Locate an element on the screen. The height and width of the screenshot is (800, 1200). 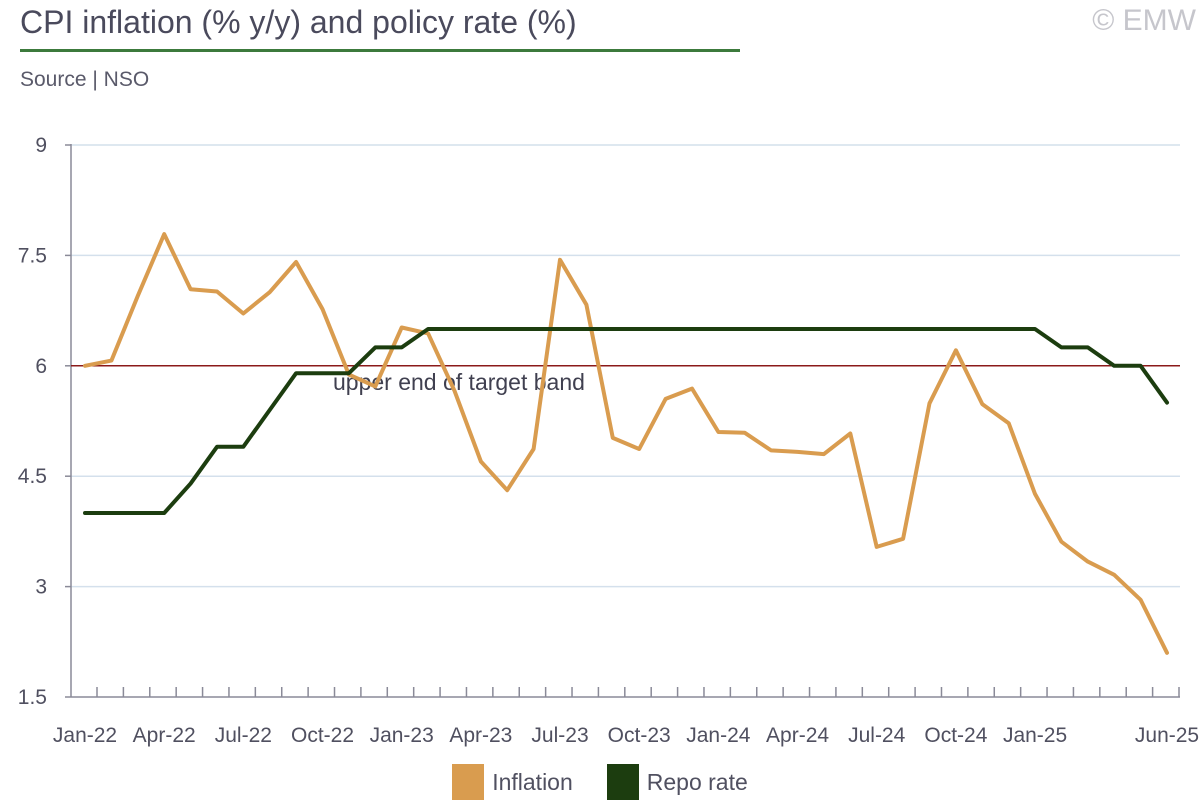
x-tick-label: Oct-22 is located at coordinates (322, 735).